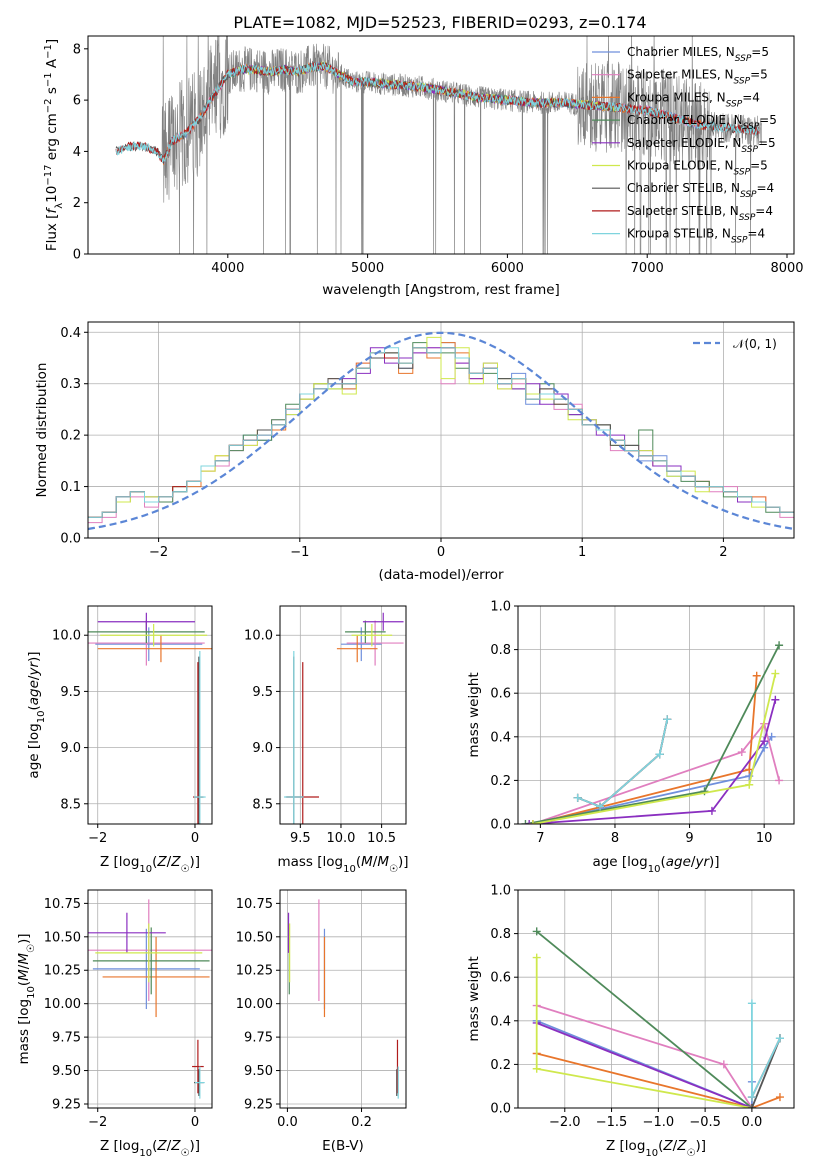 This screenshot has width=819, height=1170. Describe the element at coordinates (441, 427) in the screenshot. I see `residual-step-kroupa-elodie` at that location.